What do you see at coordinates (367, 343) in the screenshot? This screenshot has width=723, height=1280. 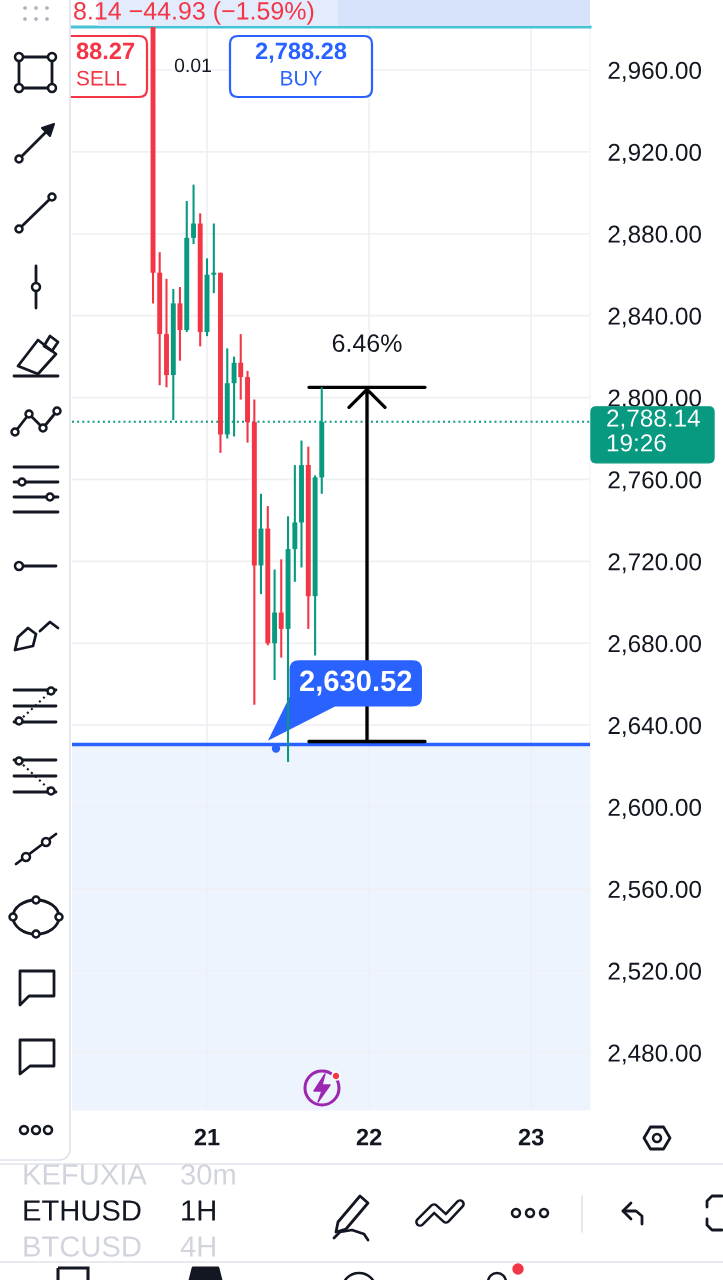 I see `annotation: 6.46%` at bounding box center [367, 343].